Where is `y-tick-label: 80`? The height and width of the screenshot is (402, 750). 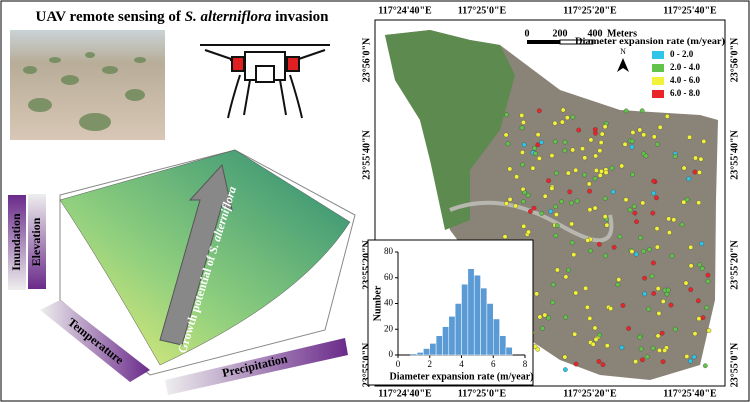
y-tick-label: 80 is located at coordinates (389, 251).